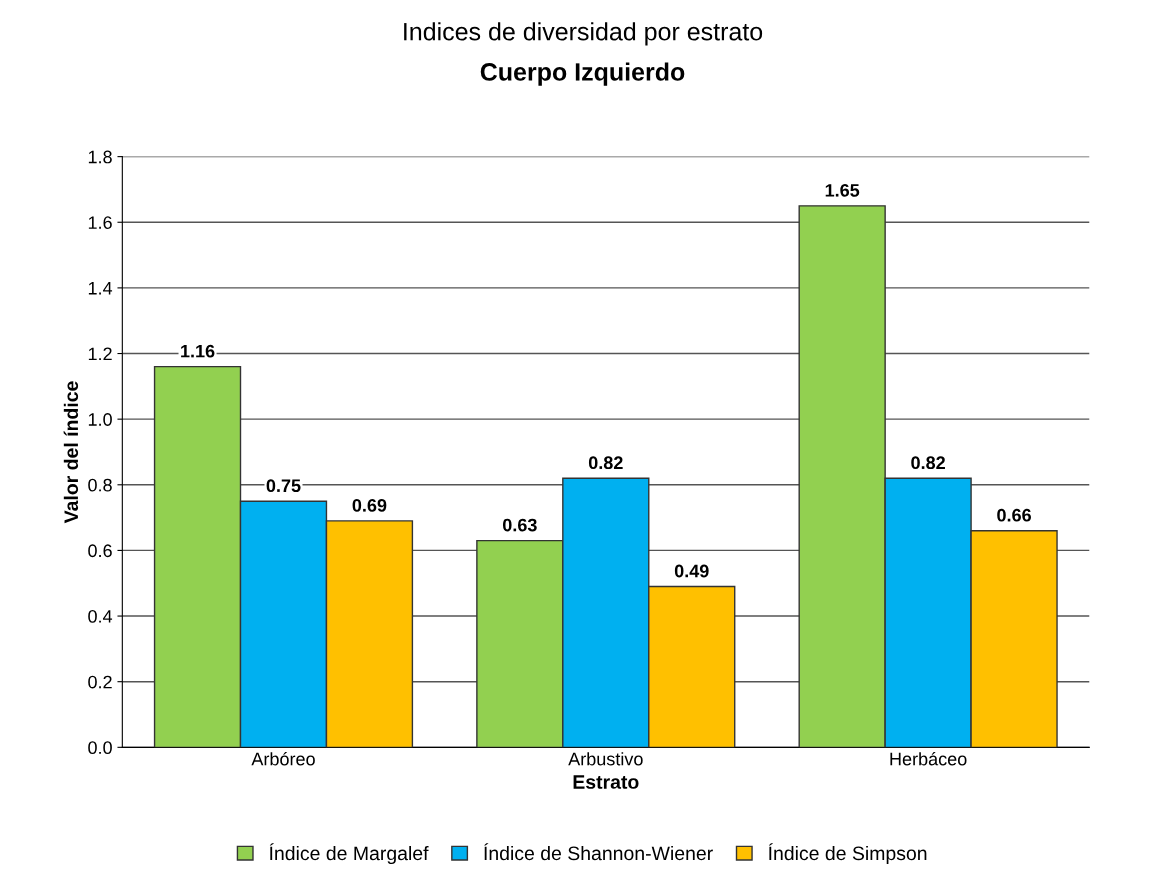 The height and width of the screenshot is (895, 1165). Describe the element at coordinates (369, 505) in the screenshot. I see `data-label: 0.69` at that location.